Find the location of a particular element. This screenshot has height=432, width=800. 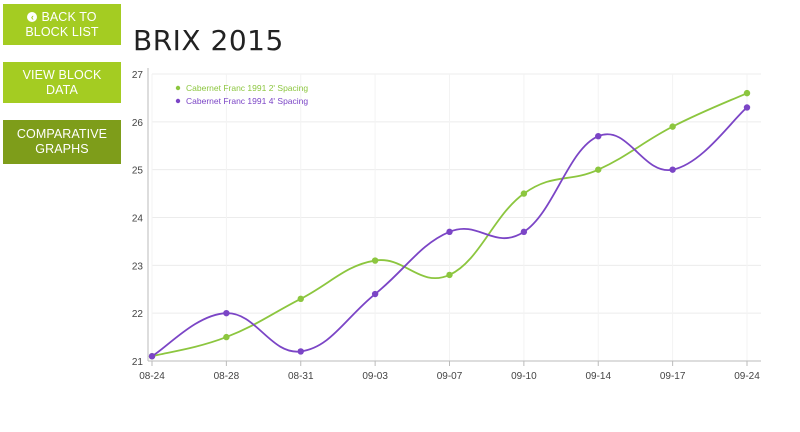

view-block-data-button: VIEW BLOCK DATA is located at coordinates (62, 82).